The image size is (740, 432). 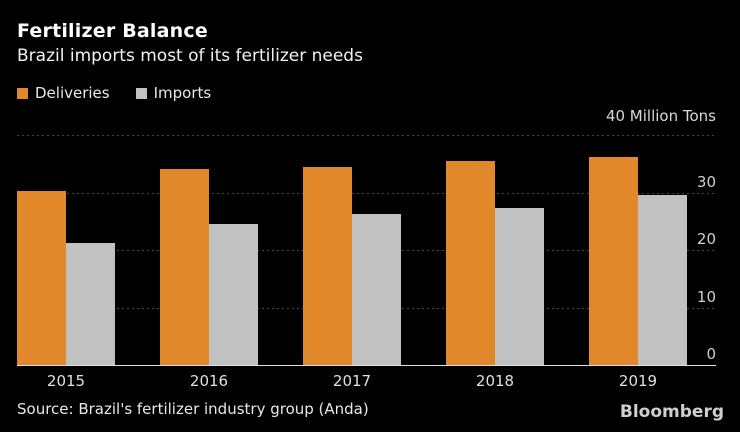 I want to click on legend-item-deliveries: Deliveries, so click(x=63, y=93).